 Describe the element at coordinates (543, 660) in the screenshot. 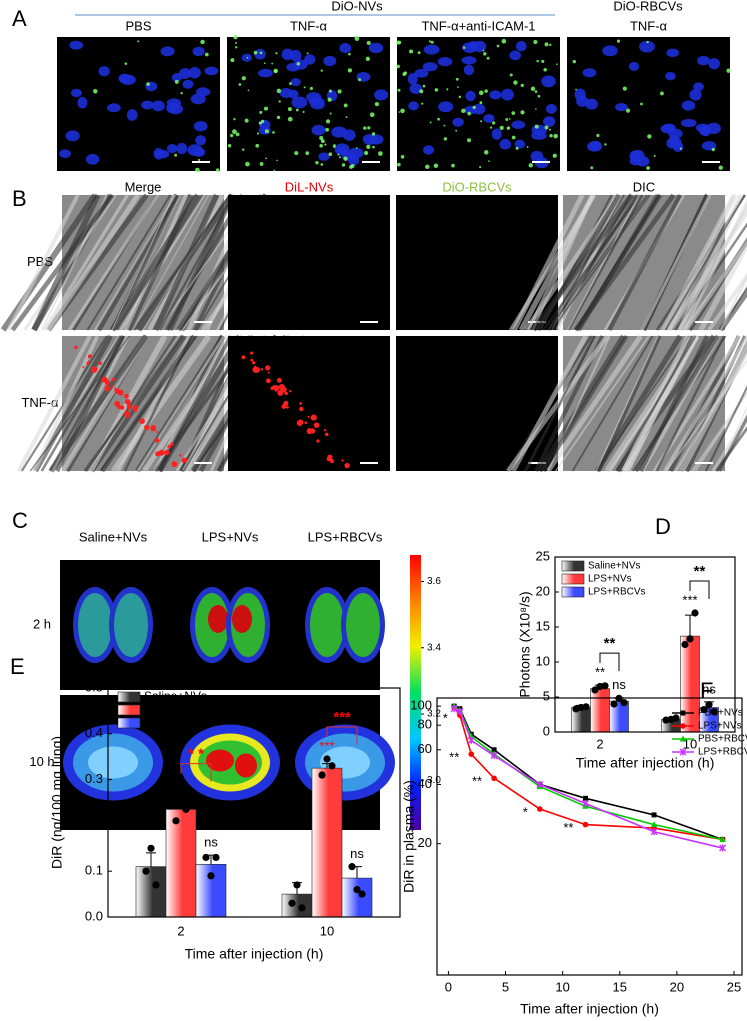

I see `y-tick-label: 10` at that location.